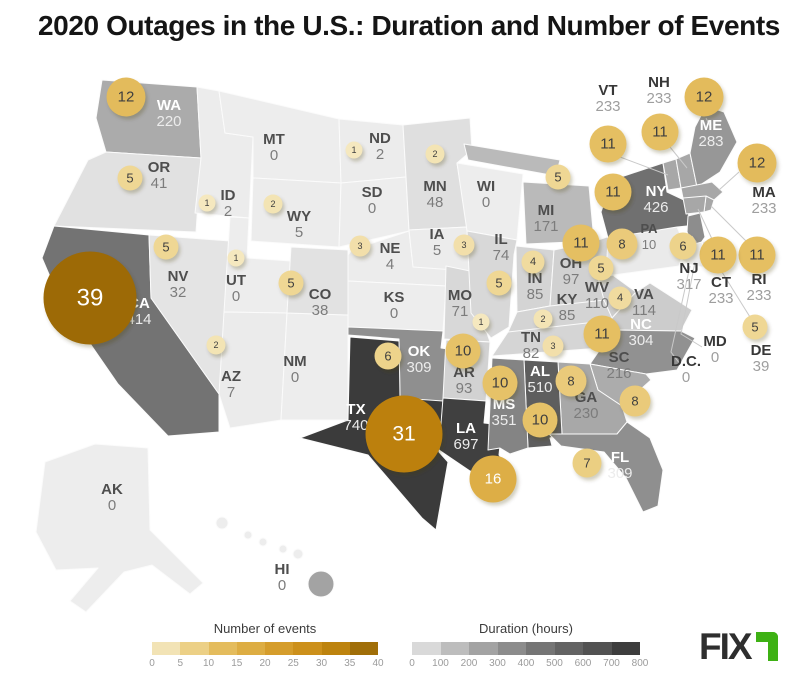 The image size is (800, 681). I want to click on state-duration-PA: 10, so click(649, 244).